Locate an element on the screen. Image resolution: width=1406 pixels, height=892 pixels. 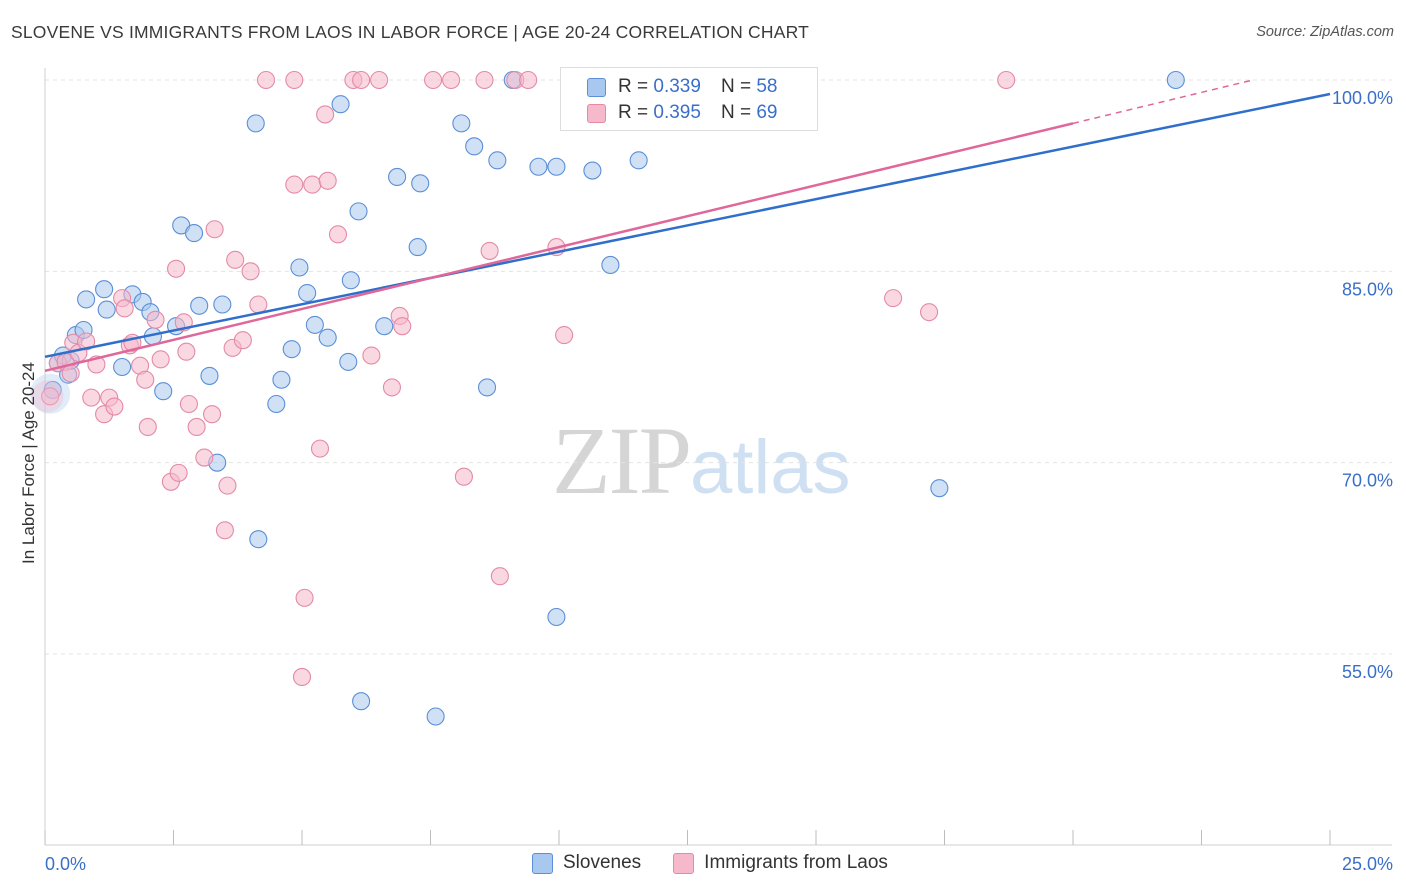
legend-row-slovenes: R = 0.339 N = 58 is located at coordinates (682, 87).